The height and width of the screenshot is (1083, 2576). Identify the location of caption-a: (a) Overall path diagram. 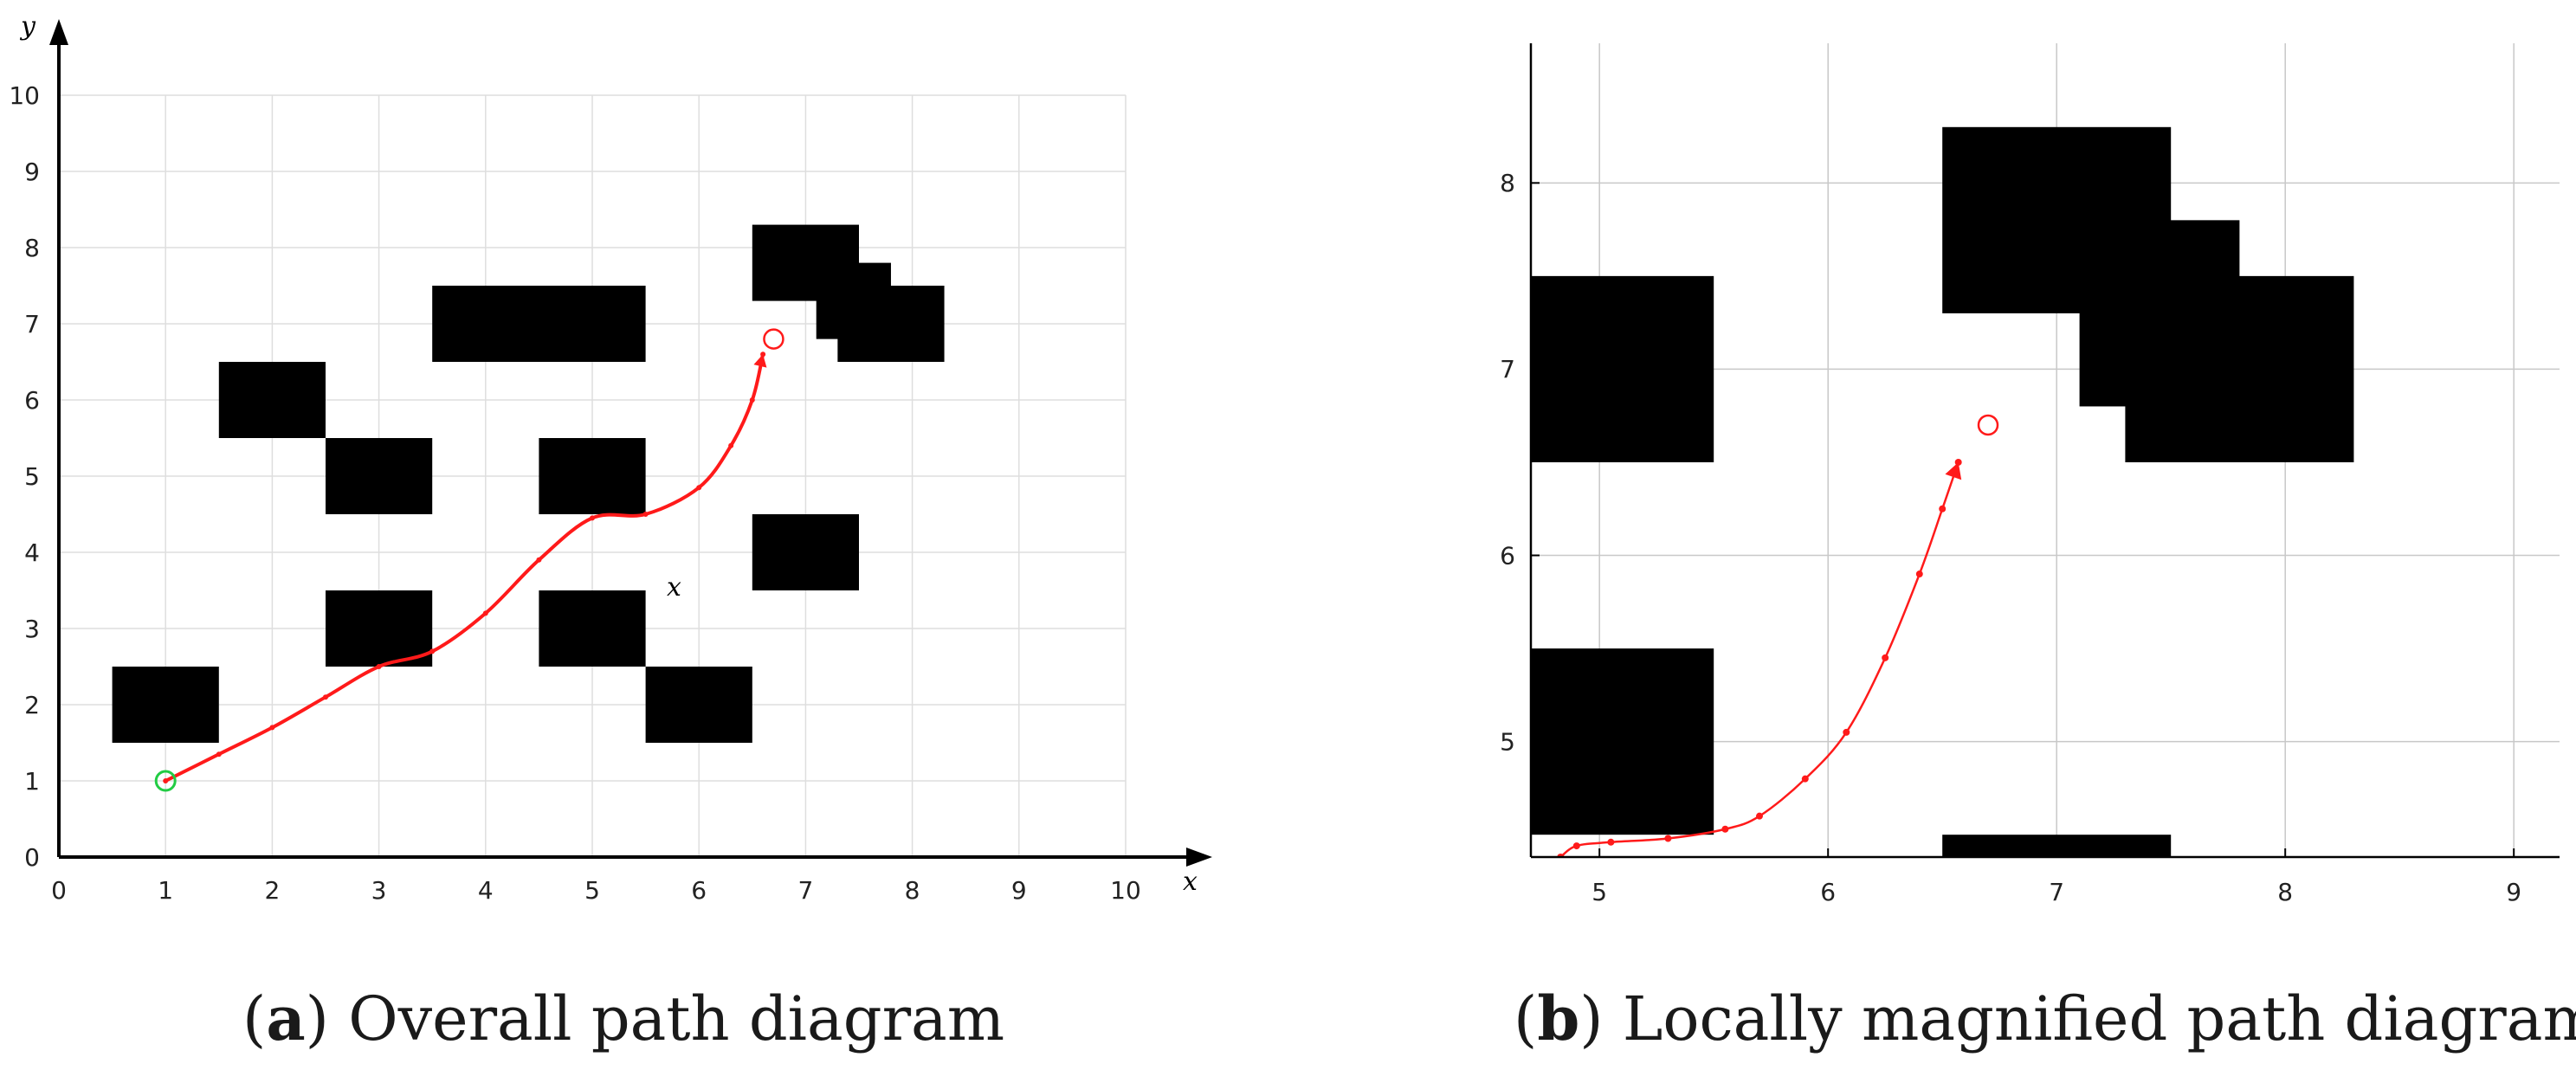
(623, 1019).